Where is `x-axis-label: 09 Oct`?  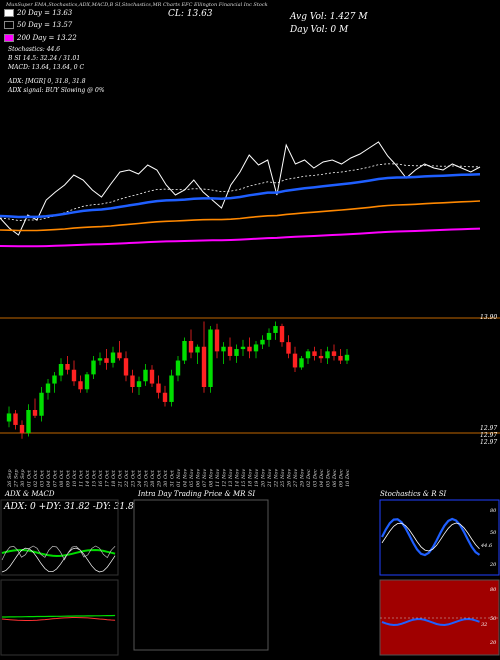 x-axis-label: 09 Oct is located at coordinates (69, 478).